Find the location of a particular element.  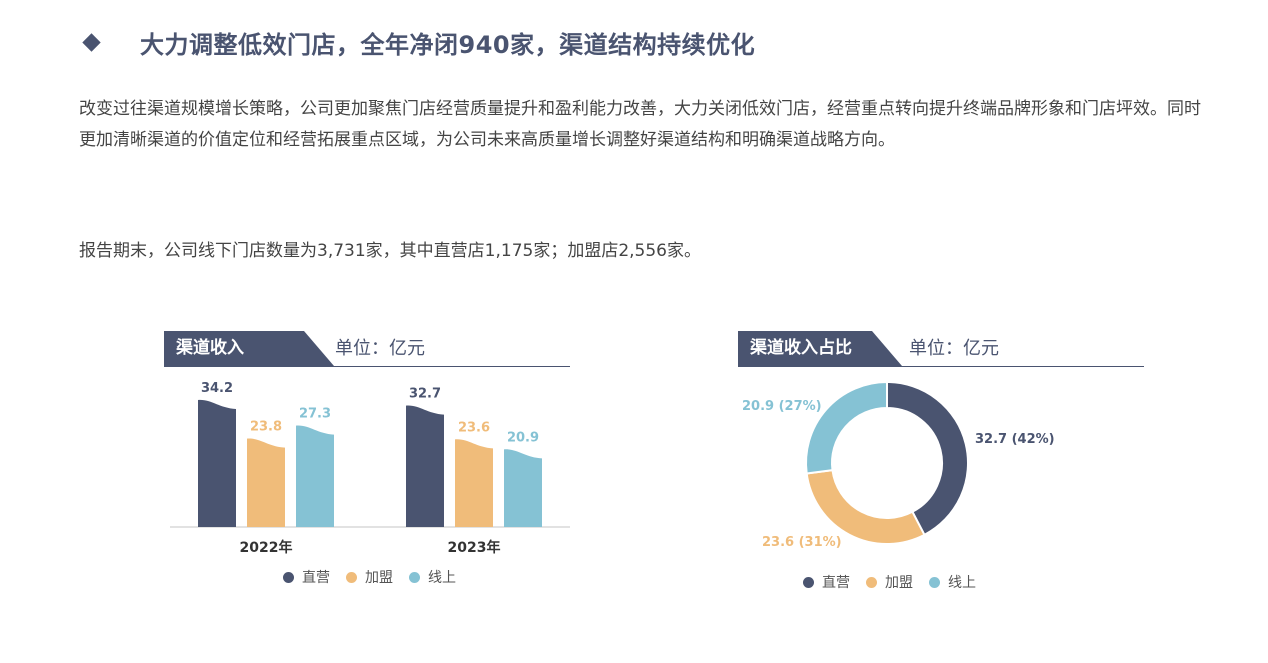

donut-slice-label: 20.9 (27%) is located at coordinates (782, 406).